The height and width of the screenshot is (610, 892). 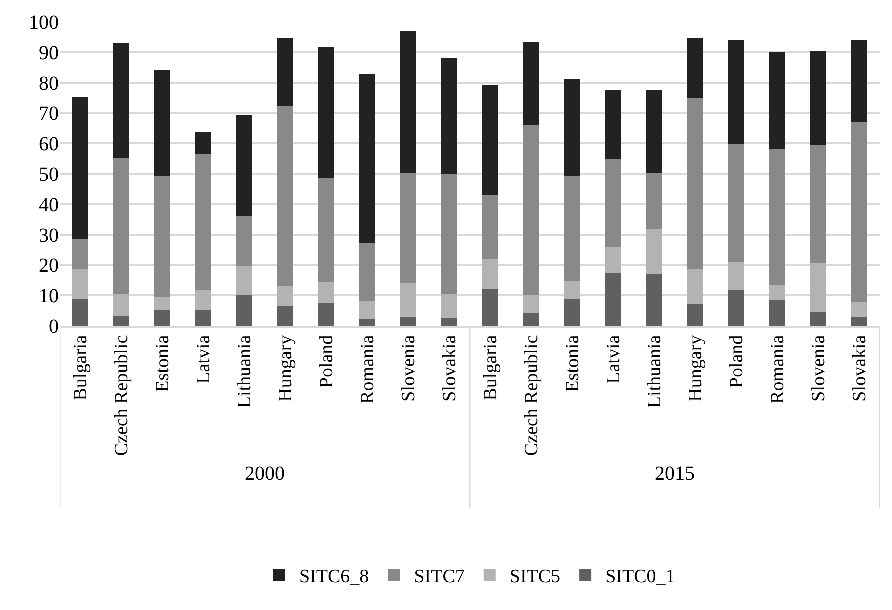 I want to click on y-tick-label: 60, so click(x=49, y=145).